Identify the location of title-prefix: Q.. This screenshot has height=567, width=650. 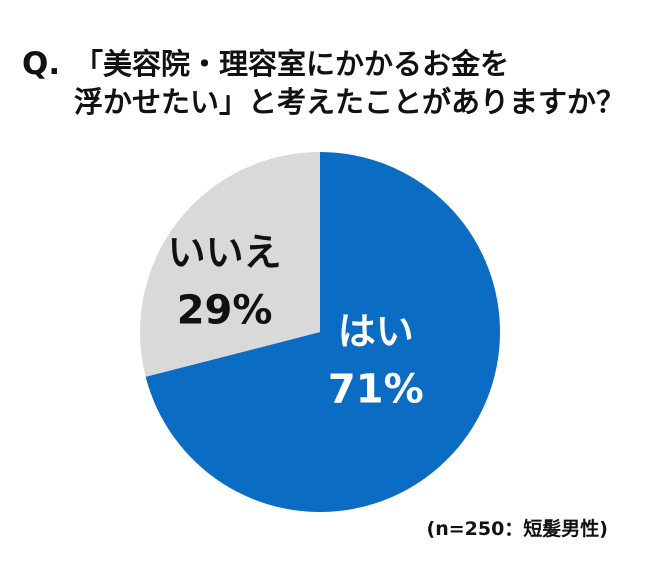
(41, 64).